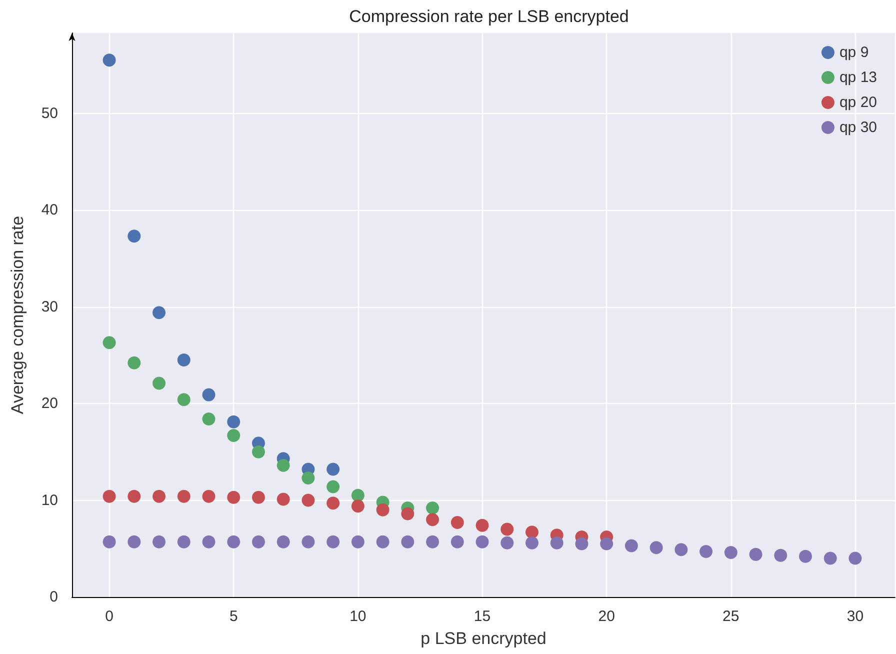  I want to click on chart-title: Compression rate per LSB encrypted, so click(489, 16).